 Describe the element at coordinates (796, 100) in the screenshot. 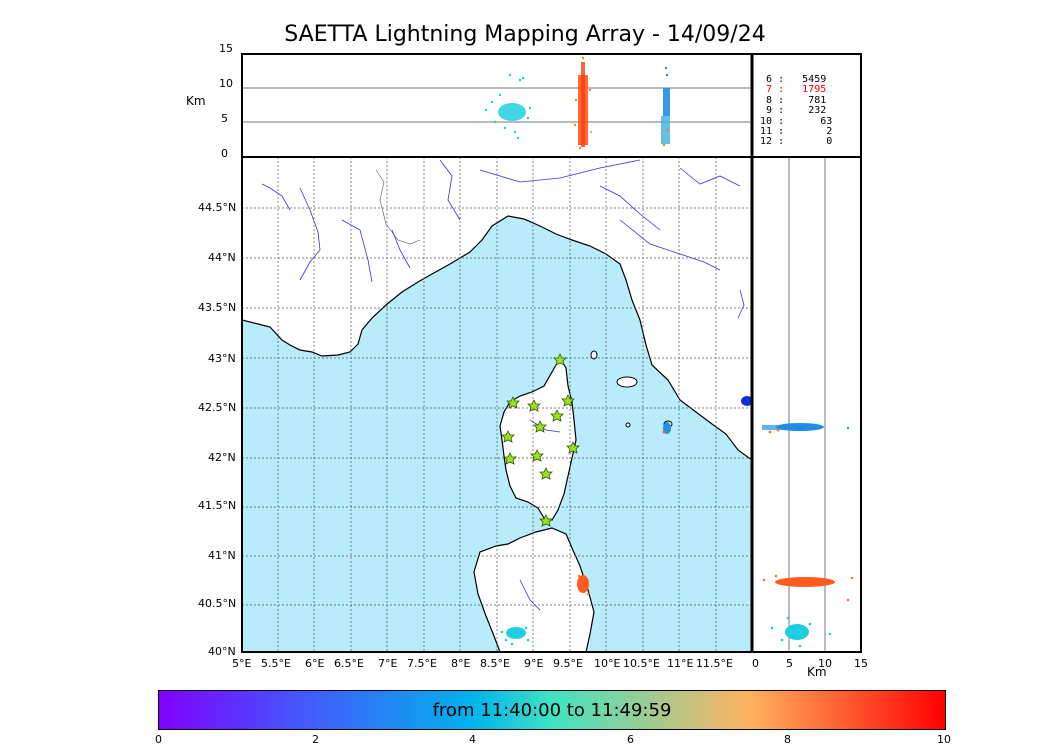

I see `count-row-8: 8 : 781` at that location.